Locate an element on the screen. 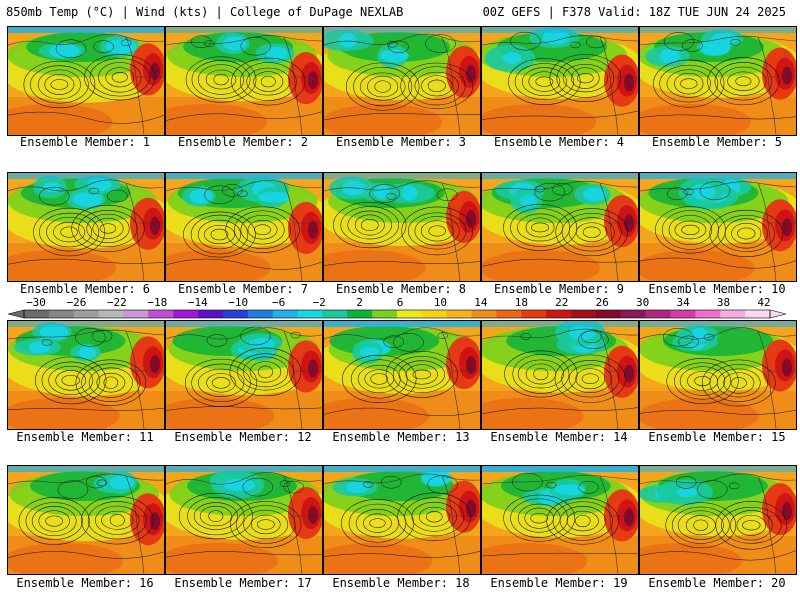 This screenshot has height=600, width=800. colorbar-tick-label: 30 is located at coordinates (643, 302).